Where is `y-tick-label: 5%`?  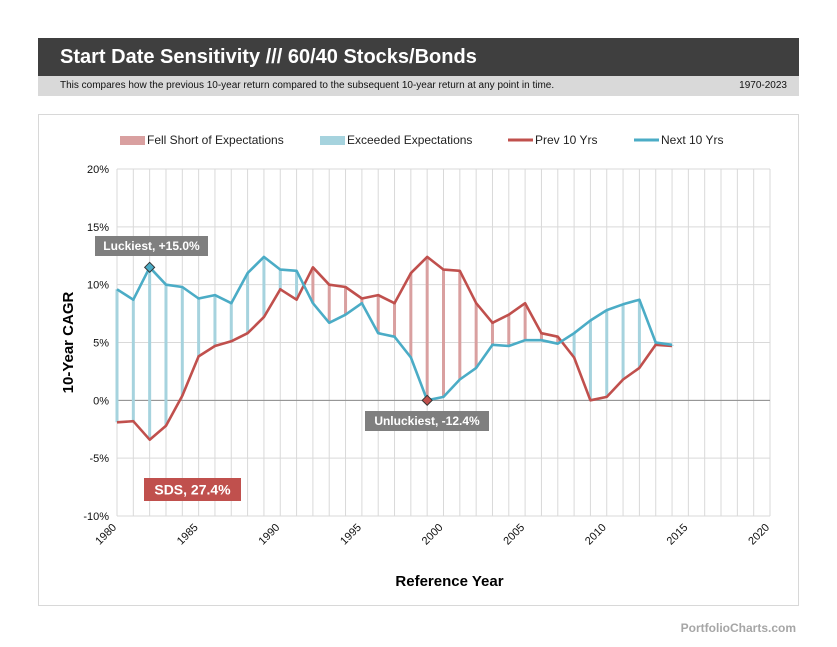 y-tick-label: 5% is located at coordinates (101, 344).